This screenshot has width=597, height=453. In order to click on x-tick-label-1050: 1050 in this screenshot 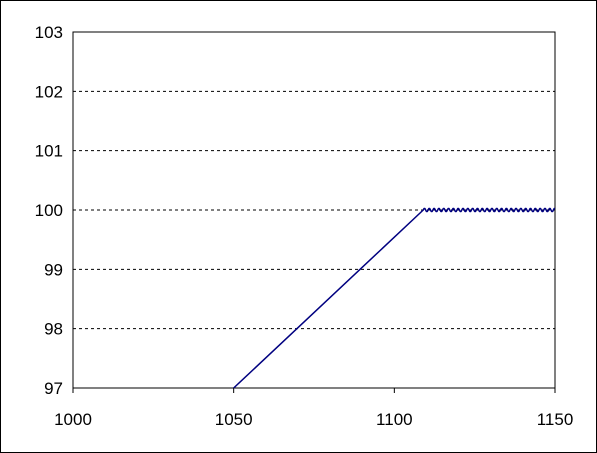, I will do `click(234, 419)`.